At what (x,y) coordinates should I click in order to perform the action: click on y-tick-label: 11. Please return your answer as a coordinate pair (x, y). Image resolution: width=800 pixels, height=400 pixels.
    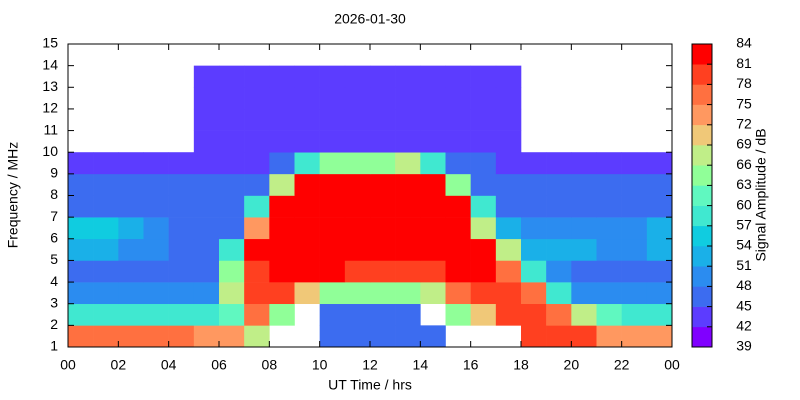
    Looking at the image, I should click on (50, 129).